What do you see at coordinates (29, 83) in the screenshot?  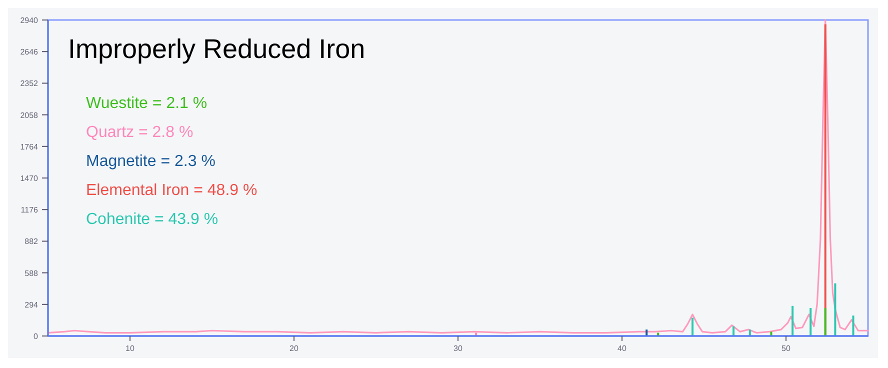 I see `y-tick-label: 2352` at bounding box center [29, 83].